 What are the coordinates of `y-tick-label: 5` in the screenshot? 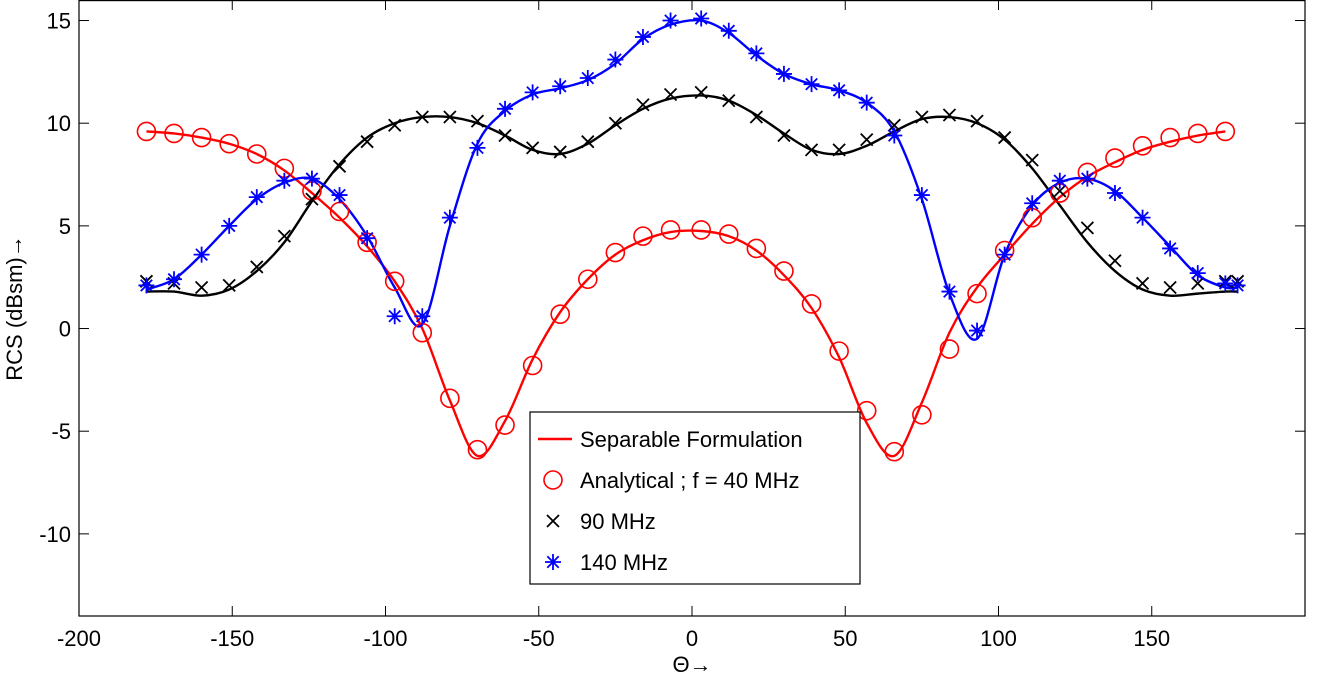 It's located at (65, 226).